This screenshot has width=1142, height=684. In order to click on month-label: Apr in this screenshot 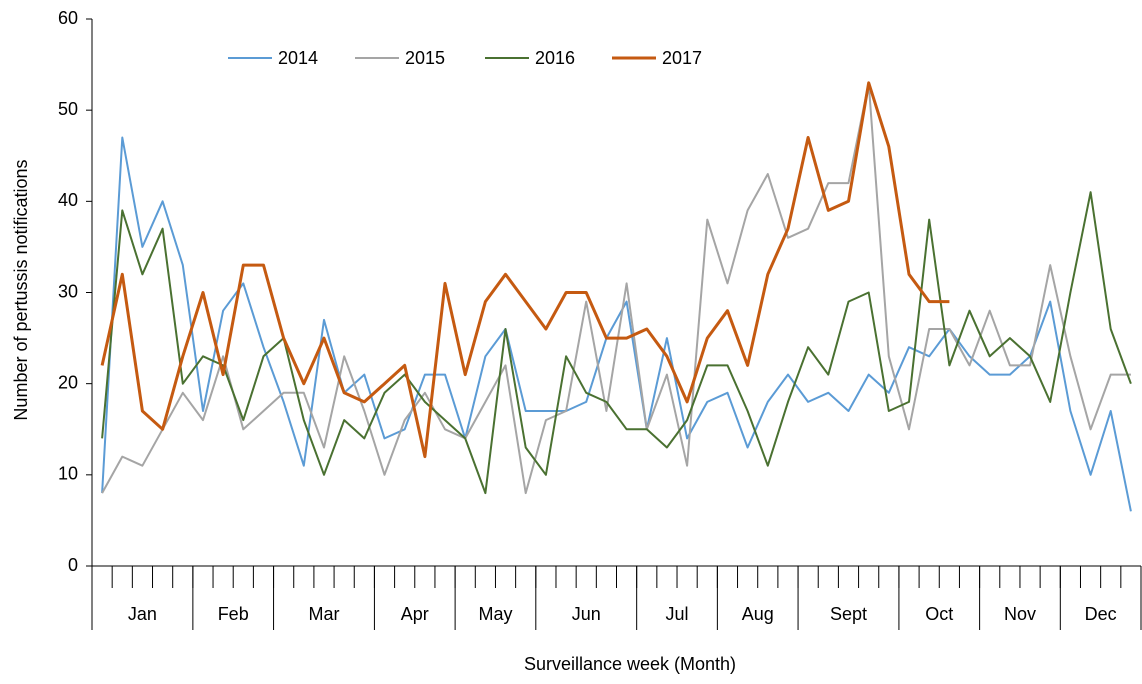, I will do `click(415, 614)`.